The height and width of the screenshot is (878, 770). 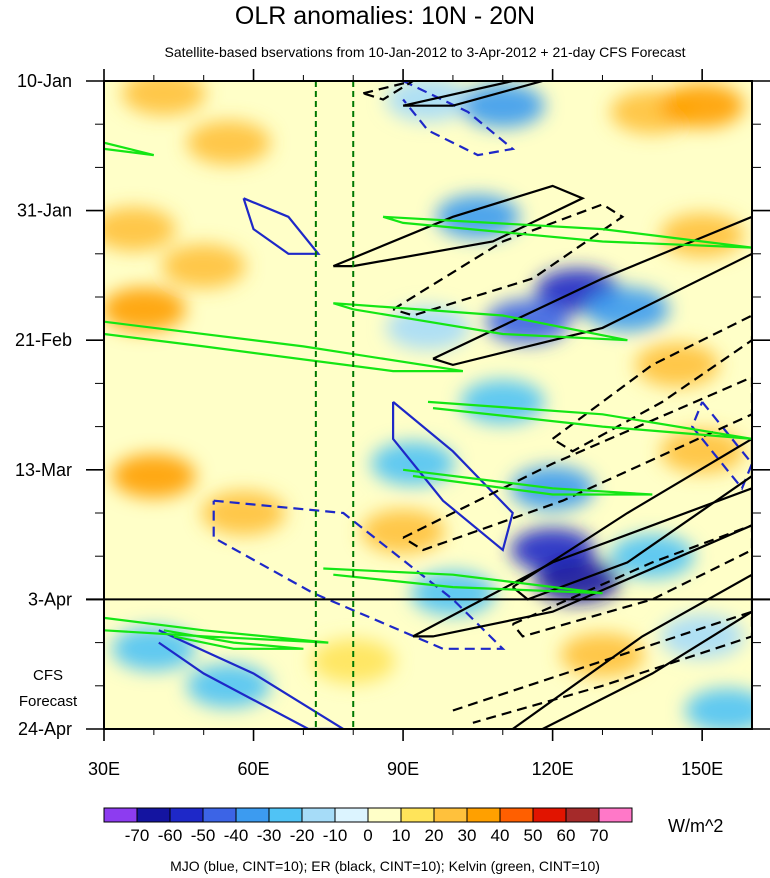 What do you see at coordinates (43, 470) in the screenshot?
I see `y-tick-label: 13-Mar` at bounding box center [43, 470].